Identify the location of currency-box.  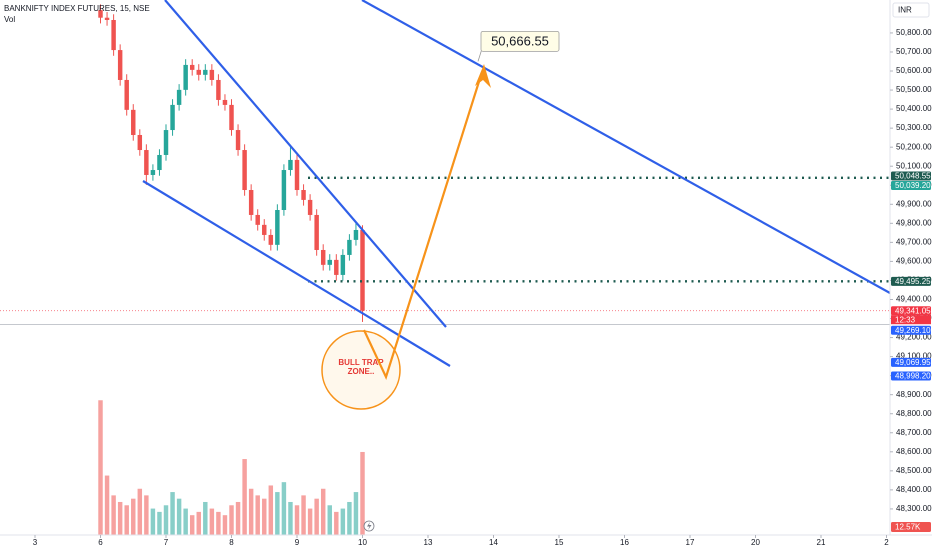
(911, 10).